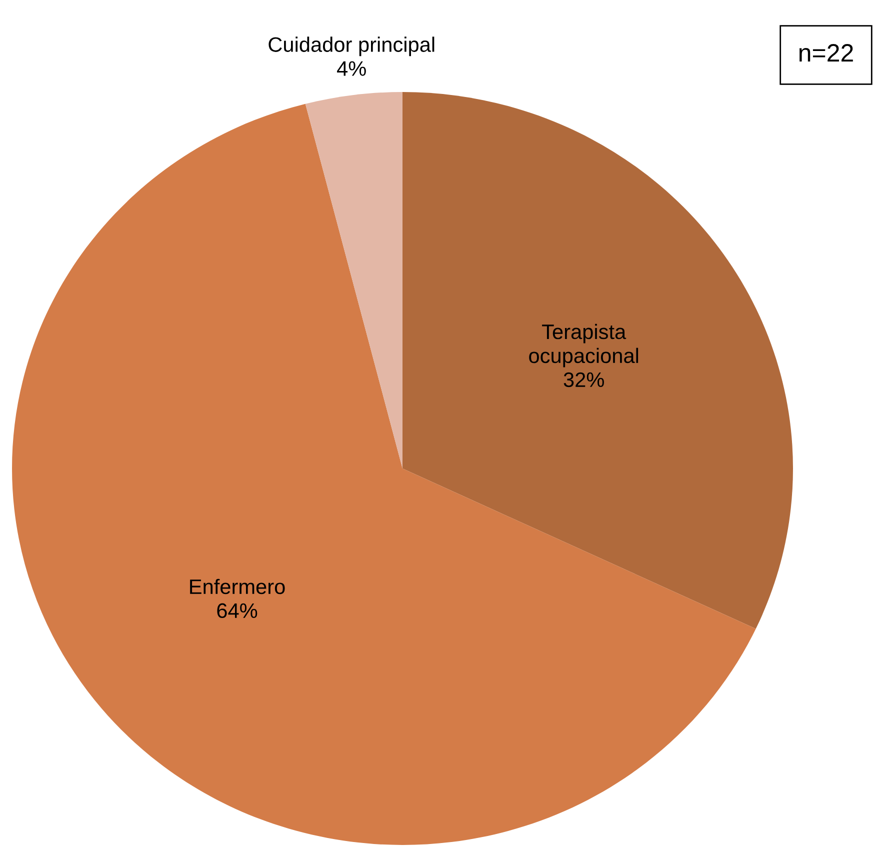 This screenshot has height=852, width=880. Describe the element at coordinates (351, 46) in the screenshot. I see `slice-label: Cuidador principal` at that location.